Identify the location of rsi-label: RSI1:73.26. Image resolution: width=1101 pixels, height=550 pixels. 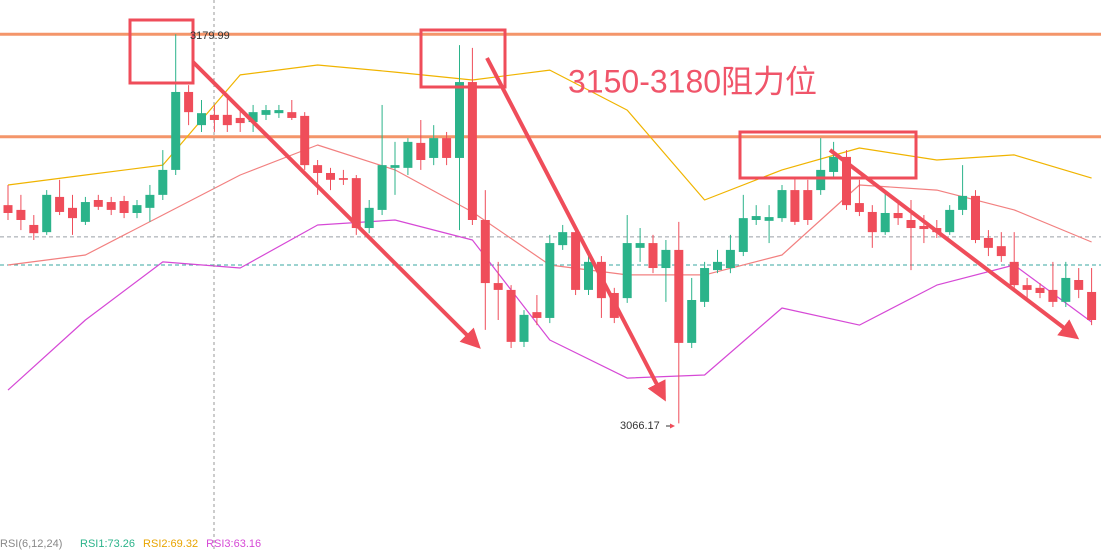
(107, 544).